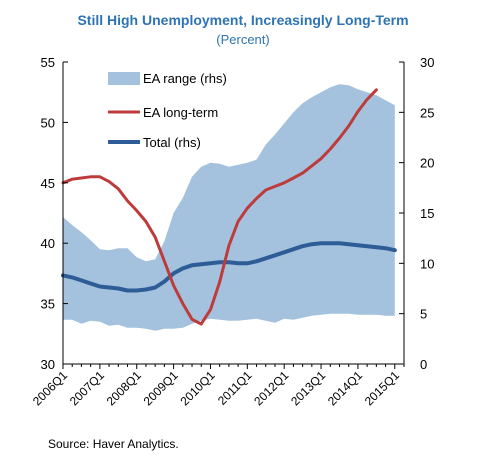 The width and height of the screenshot is (486, 468). What do you see at coordinates (271, 388) in the screenshot?
I see `x-tick-label: 2012Q1` at bounding box center [271, 388].